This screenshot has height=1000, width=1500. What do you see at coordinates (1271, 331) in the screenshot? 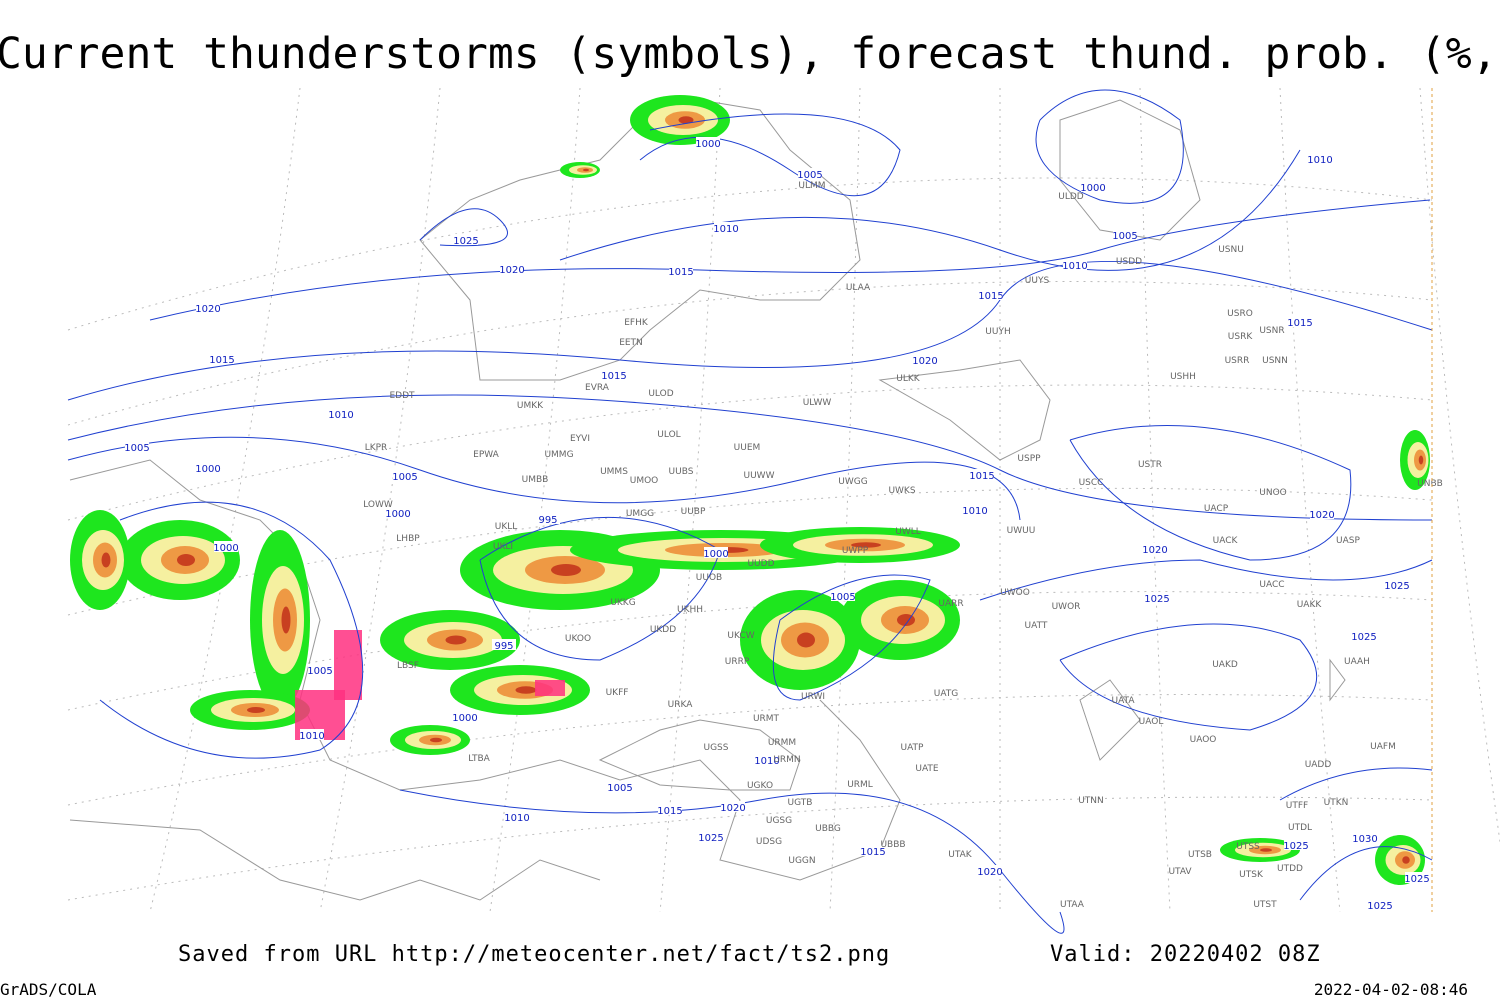
I see `station-code: USNR` at bounding box center [1271, 331].